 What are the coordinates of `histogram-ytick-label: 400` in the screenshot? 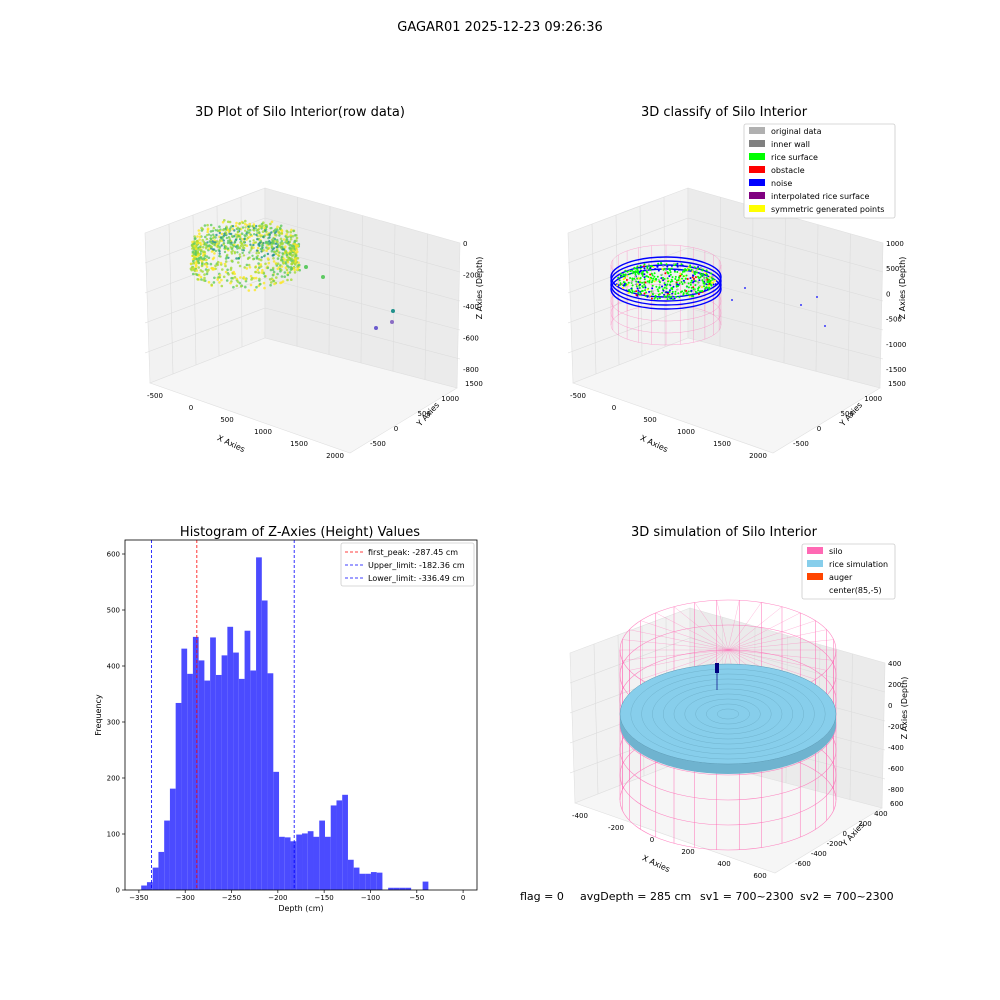 It's located at (113, 667).